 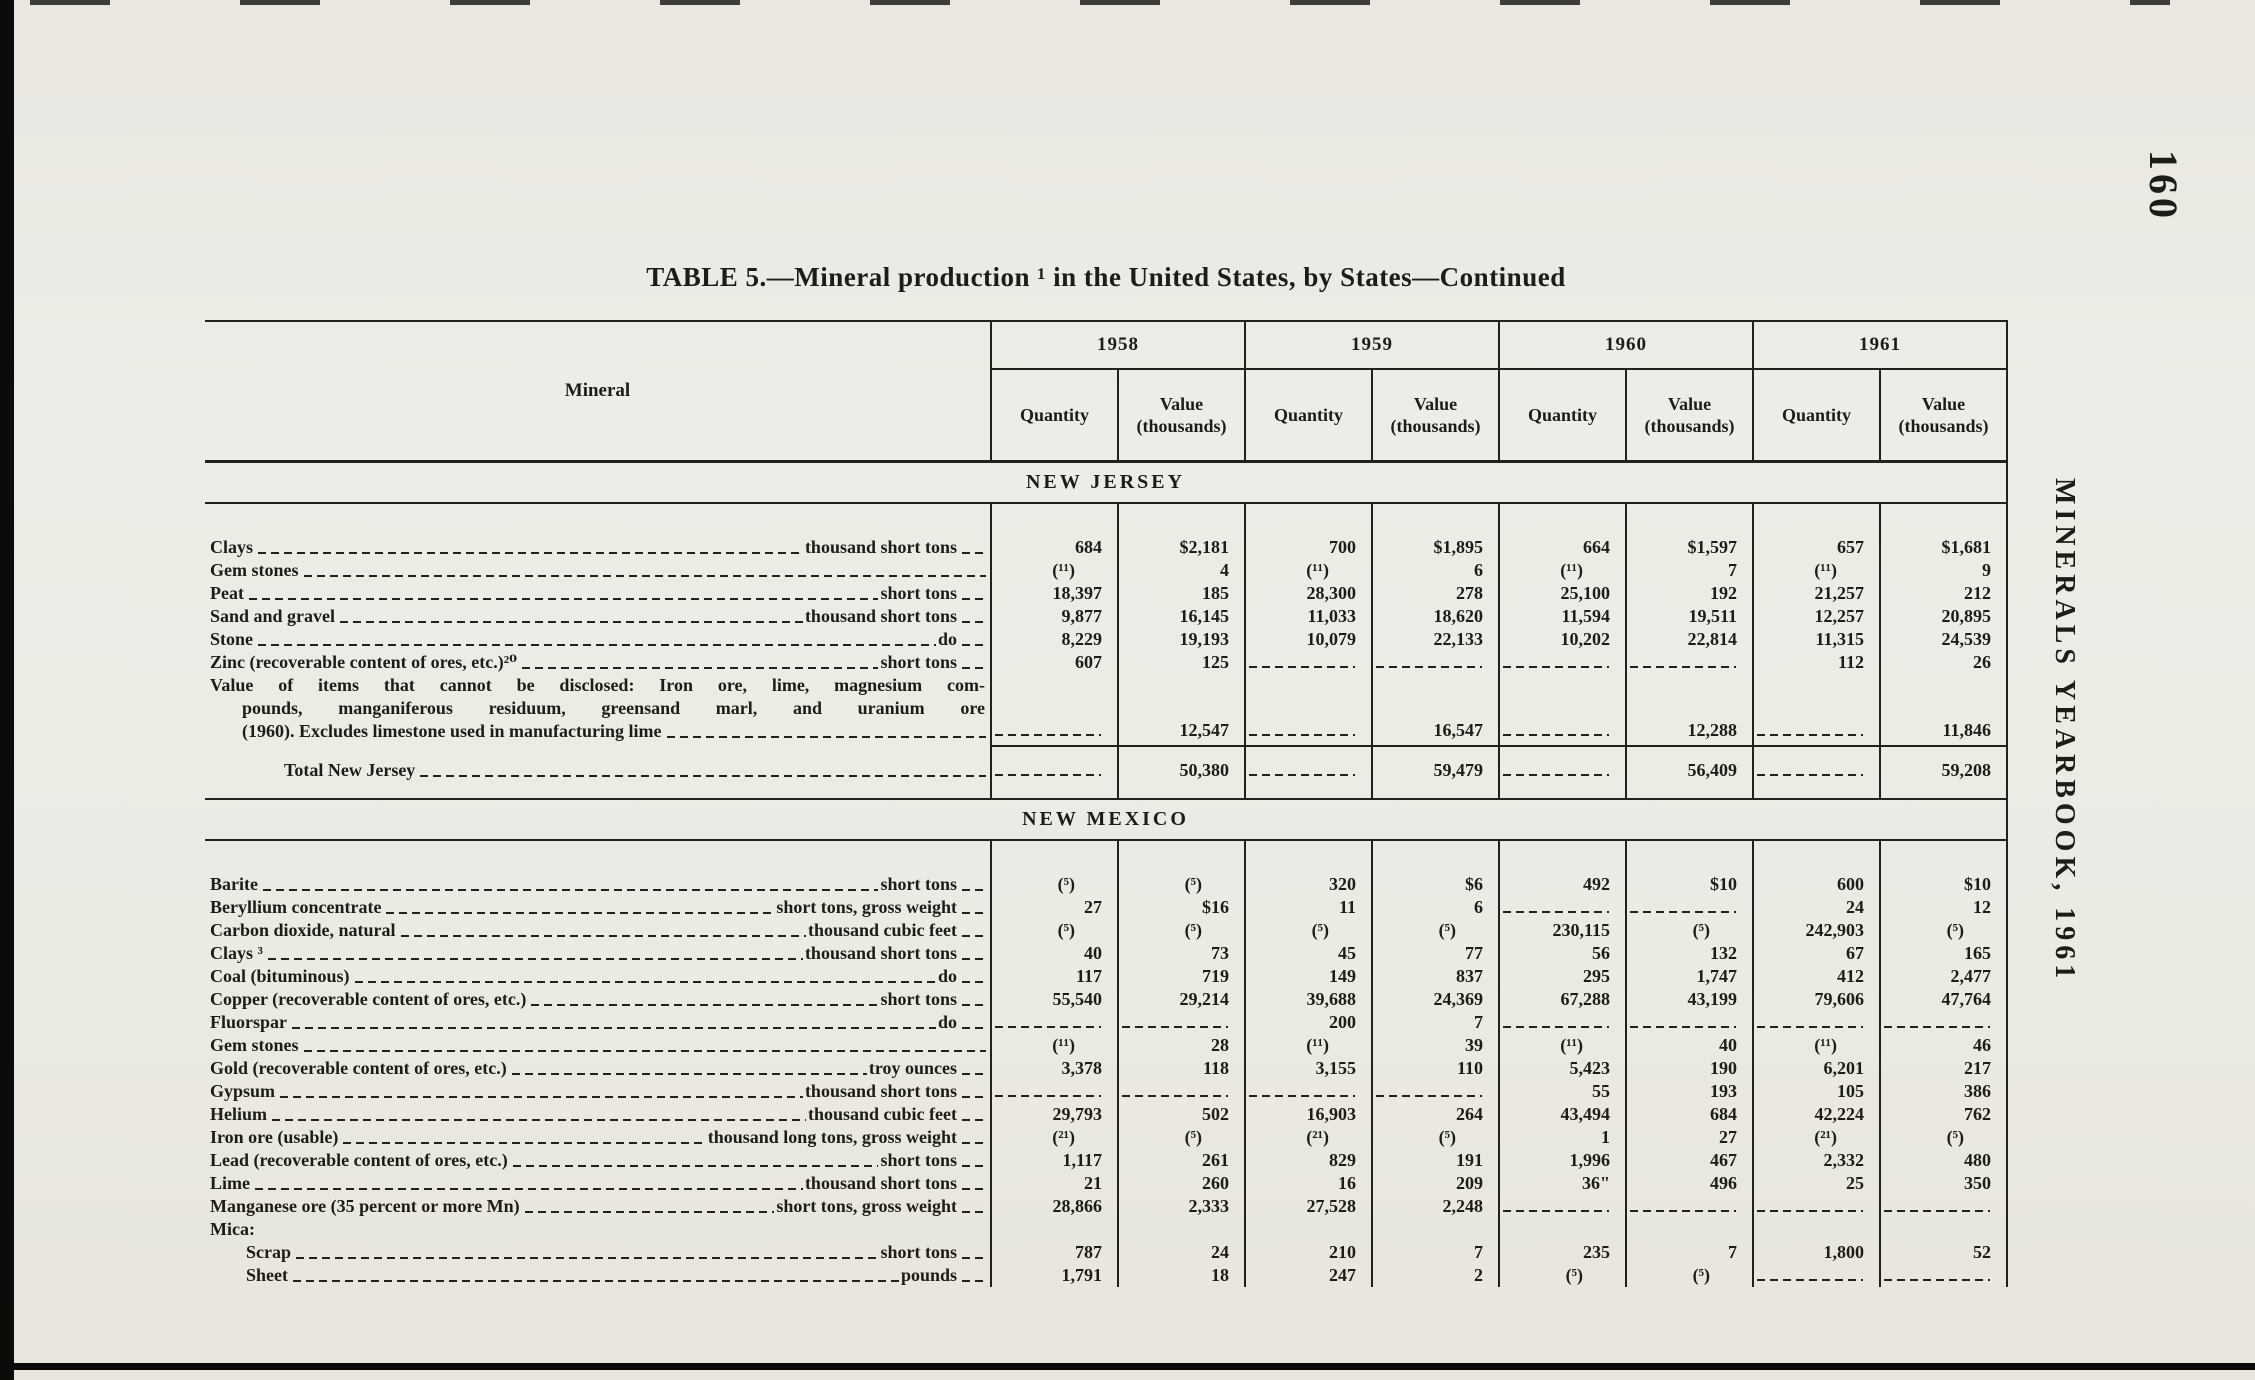 What do you see at coordinates (1943, 531) in the screenshot?
I see `value-cell: $1,681` at bounding box center [1943, 531].